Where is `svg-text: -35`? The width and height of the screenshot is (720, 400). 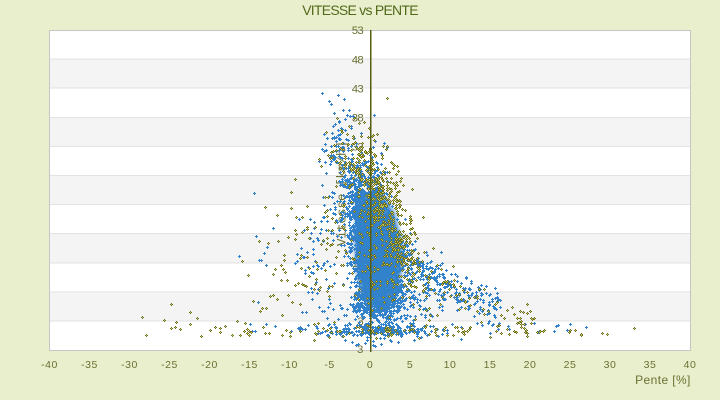
svg-text: -35 is located at coordinates (89, 365).